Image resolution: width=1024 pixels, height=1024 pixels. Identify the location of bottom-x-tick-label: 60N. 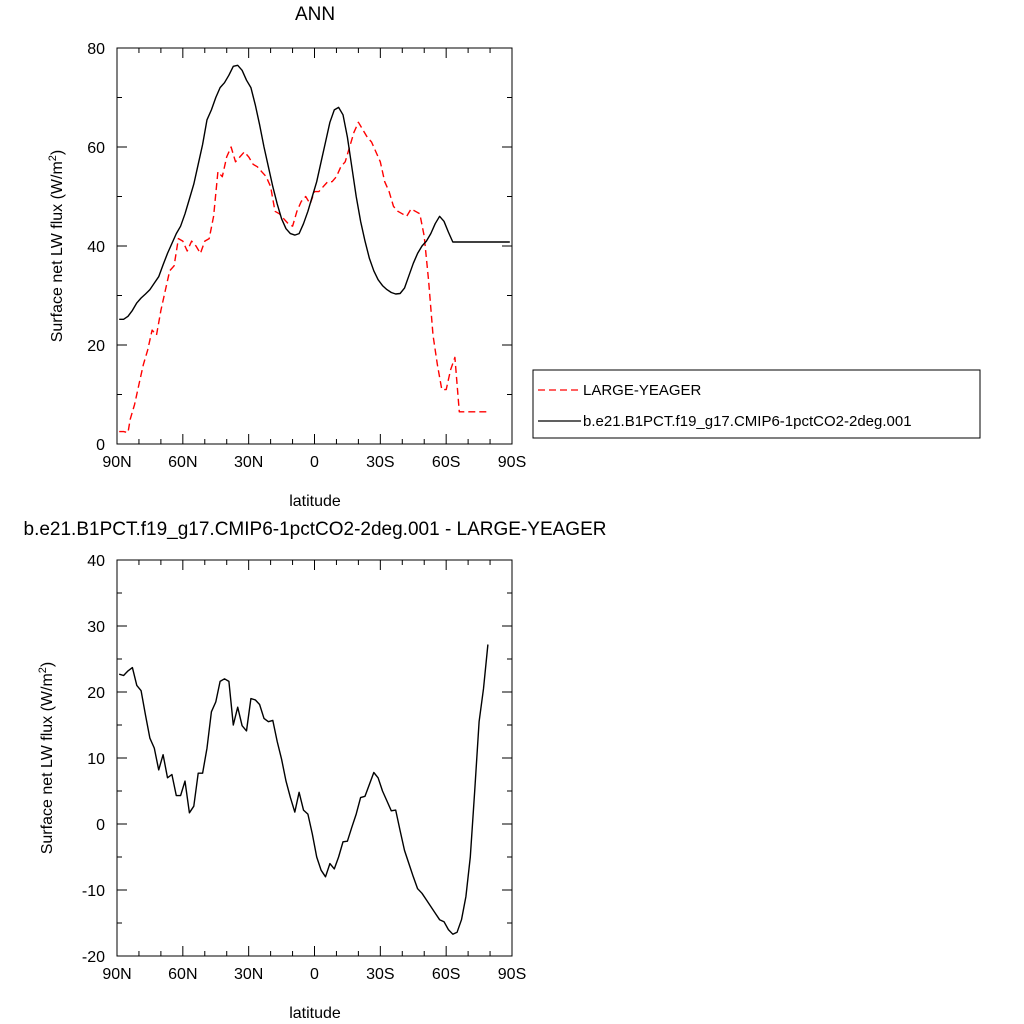
(182, 974).